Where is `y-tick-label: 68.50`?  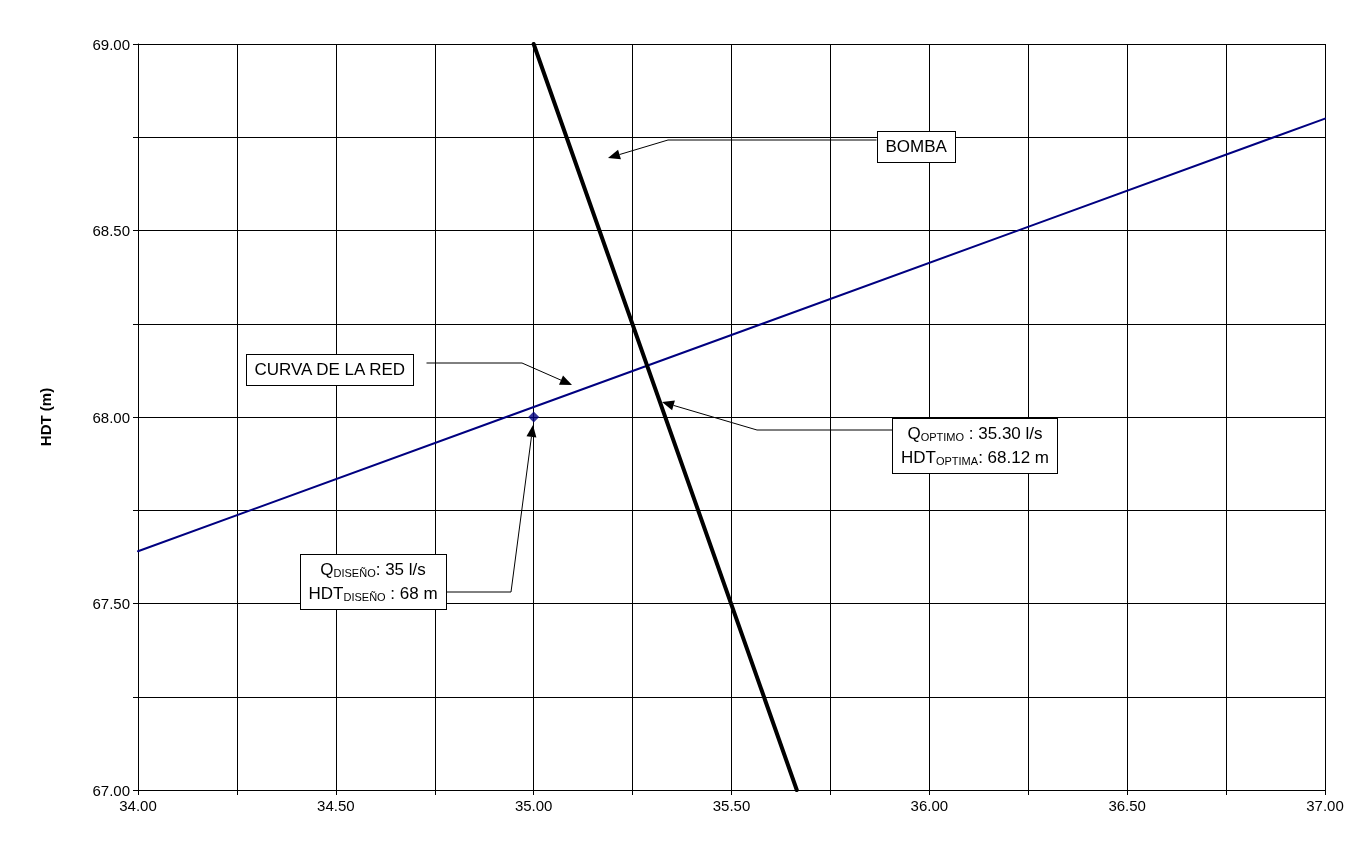
y-tick-label: 68.50 is located at coordinates (111, 230).